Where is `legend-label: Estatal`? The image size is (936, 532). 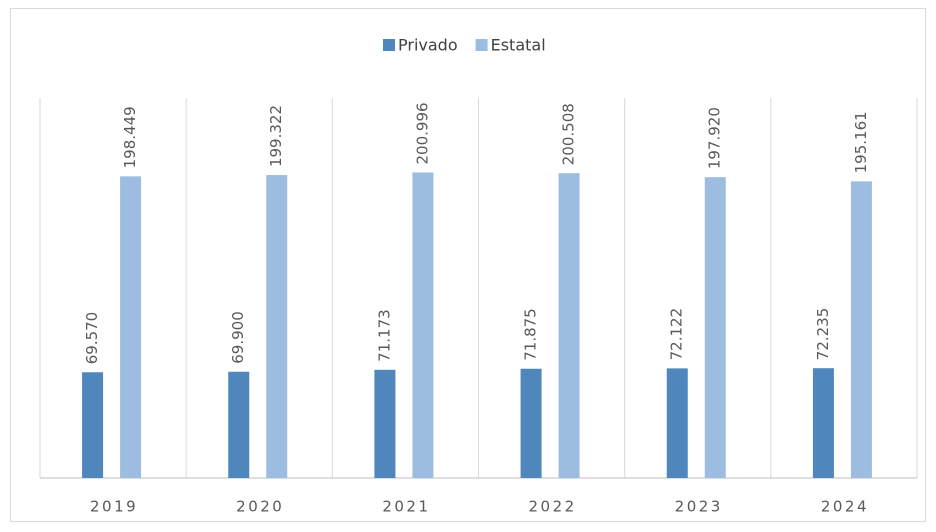
legend-label: Estatal is located at coordinates (518, 45).